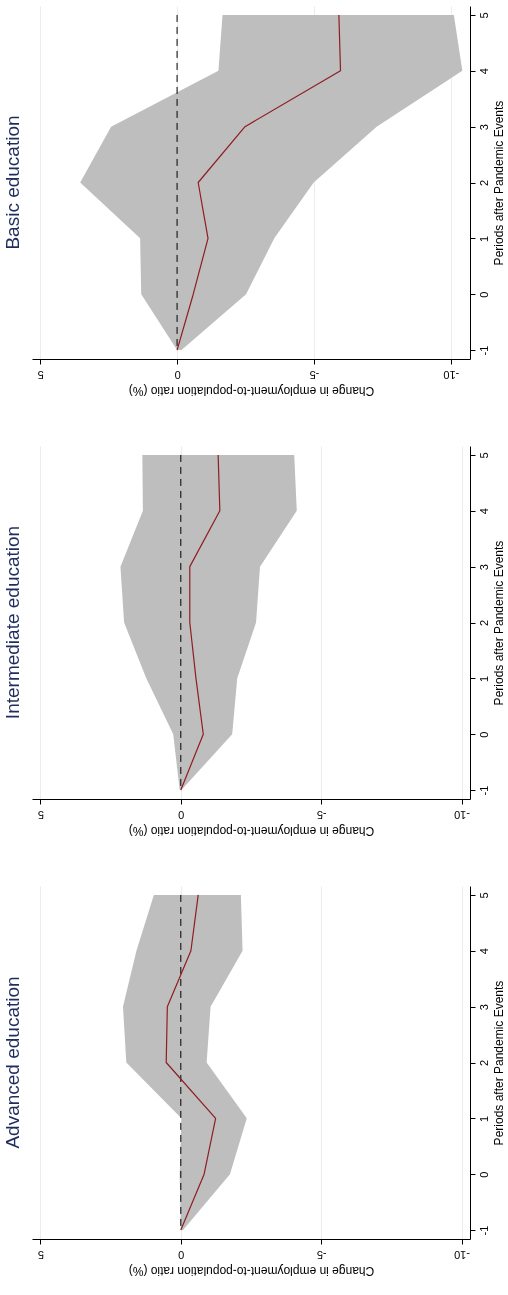 The height and width of the screenshot is (1295, 508). I want to click on text: Advanced education, so click(13, 1062).